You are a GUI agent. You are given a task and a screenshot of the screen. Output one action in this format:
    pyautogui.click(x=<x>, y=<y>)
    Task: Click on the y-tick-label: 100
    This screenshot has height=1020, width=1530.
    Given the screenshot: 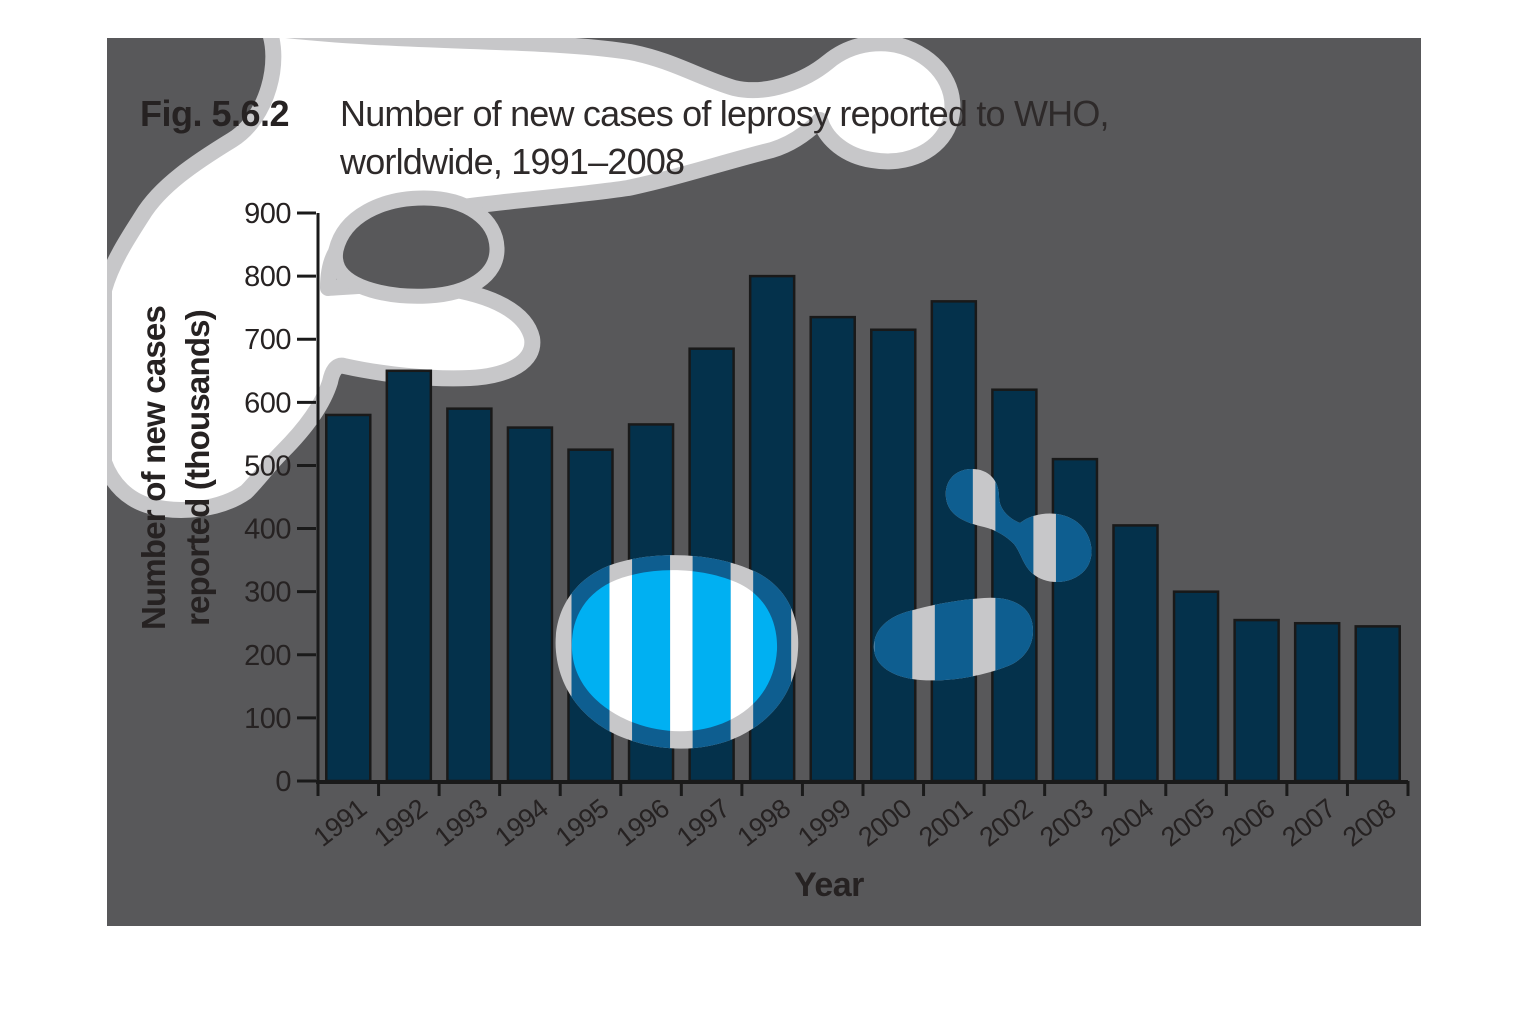 What is the action you would take?
    pyautogui.click(x=267, y=719)
    